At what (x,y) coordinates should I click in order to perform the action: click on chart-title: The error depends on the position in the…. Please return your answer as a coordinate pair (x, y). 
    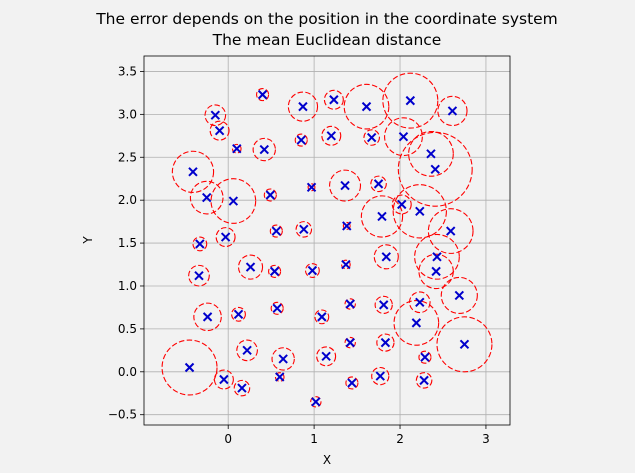
    Looking at the image, I should click on (326, 19).